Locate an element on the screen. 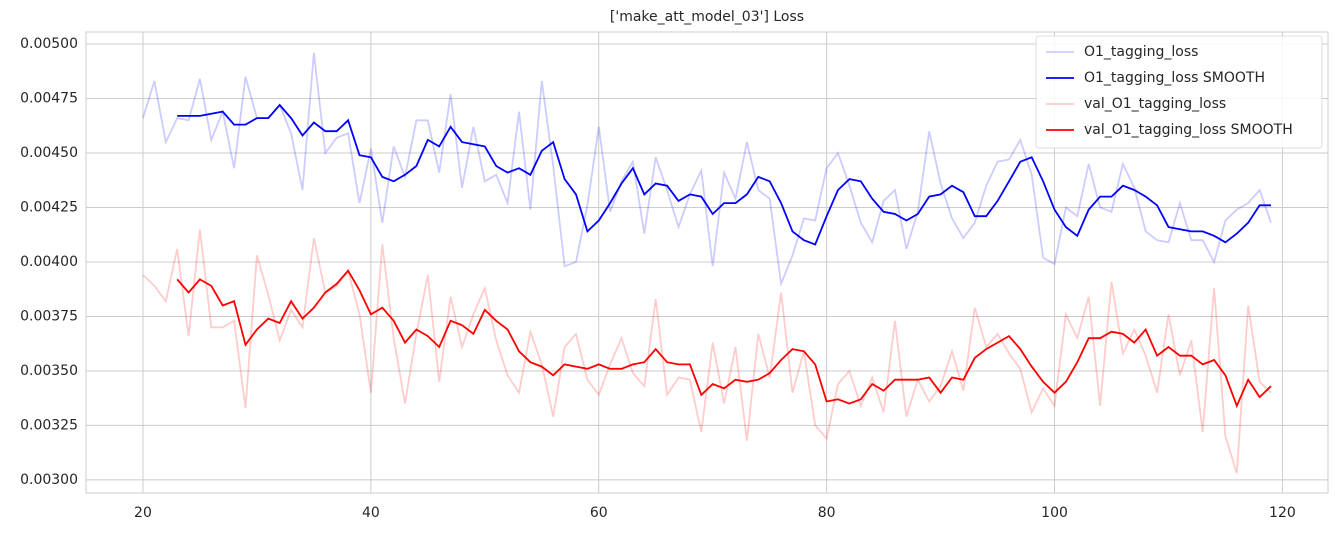 This screenshot has height=536, width=1335. y-tick-label: 0.00450 is located at coordinates (49, 153).